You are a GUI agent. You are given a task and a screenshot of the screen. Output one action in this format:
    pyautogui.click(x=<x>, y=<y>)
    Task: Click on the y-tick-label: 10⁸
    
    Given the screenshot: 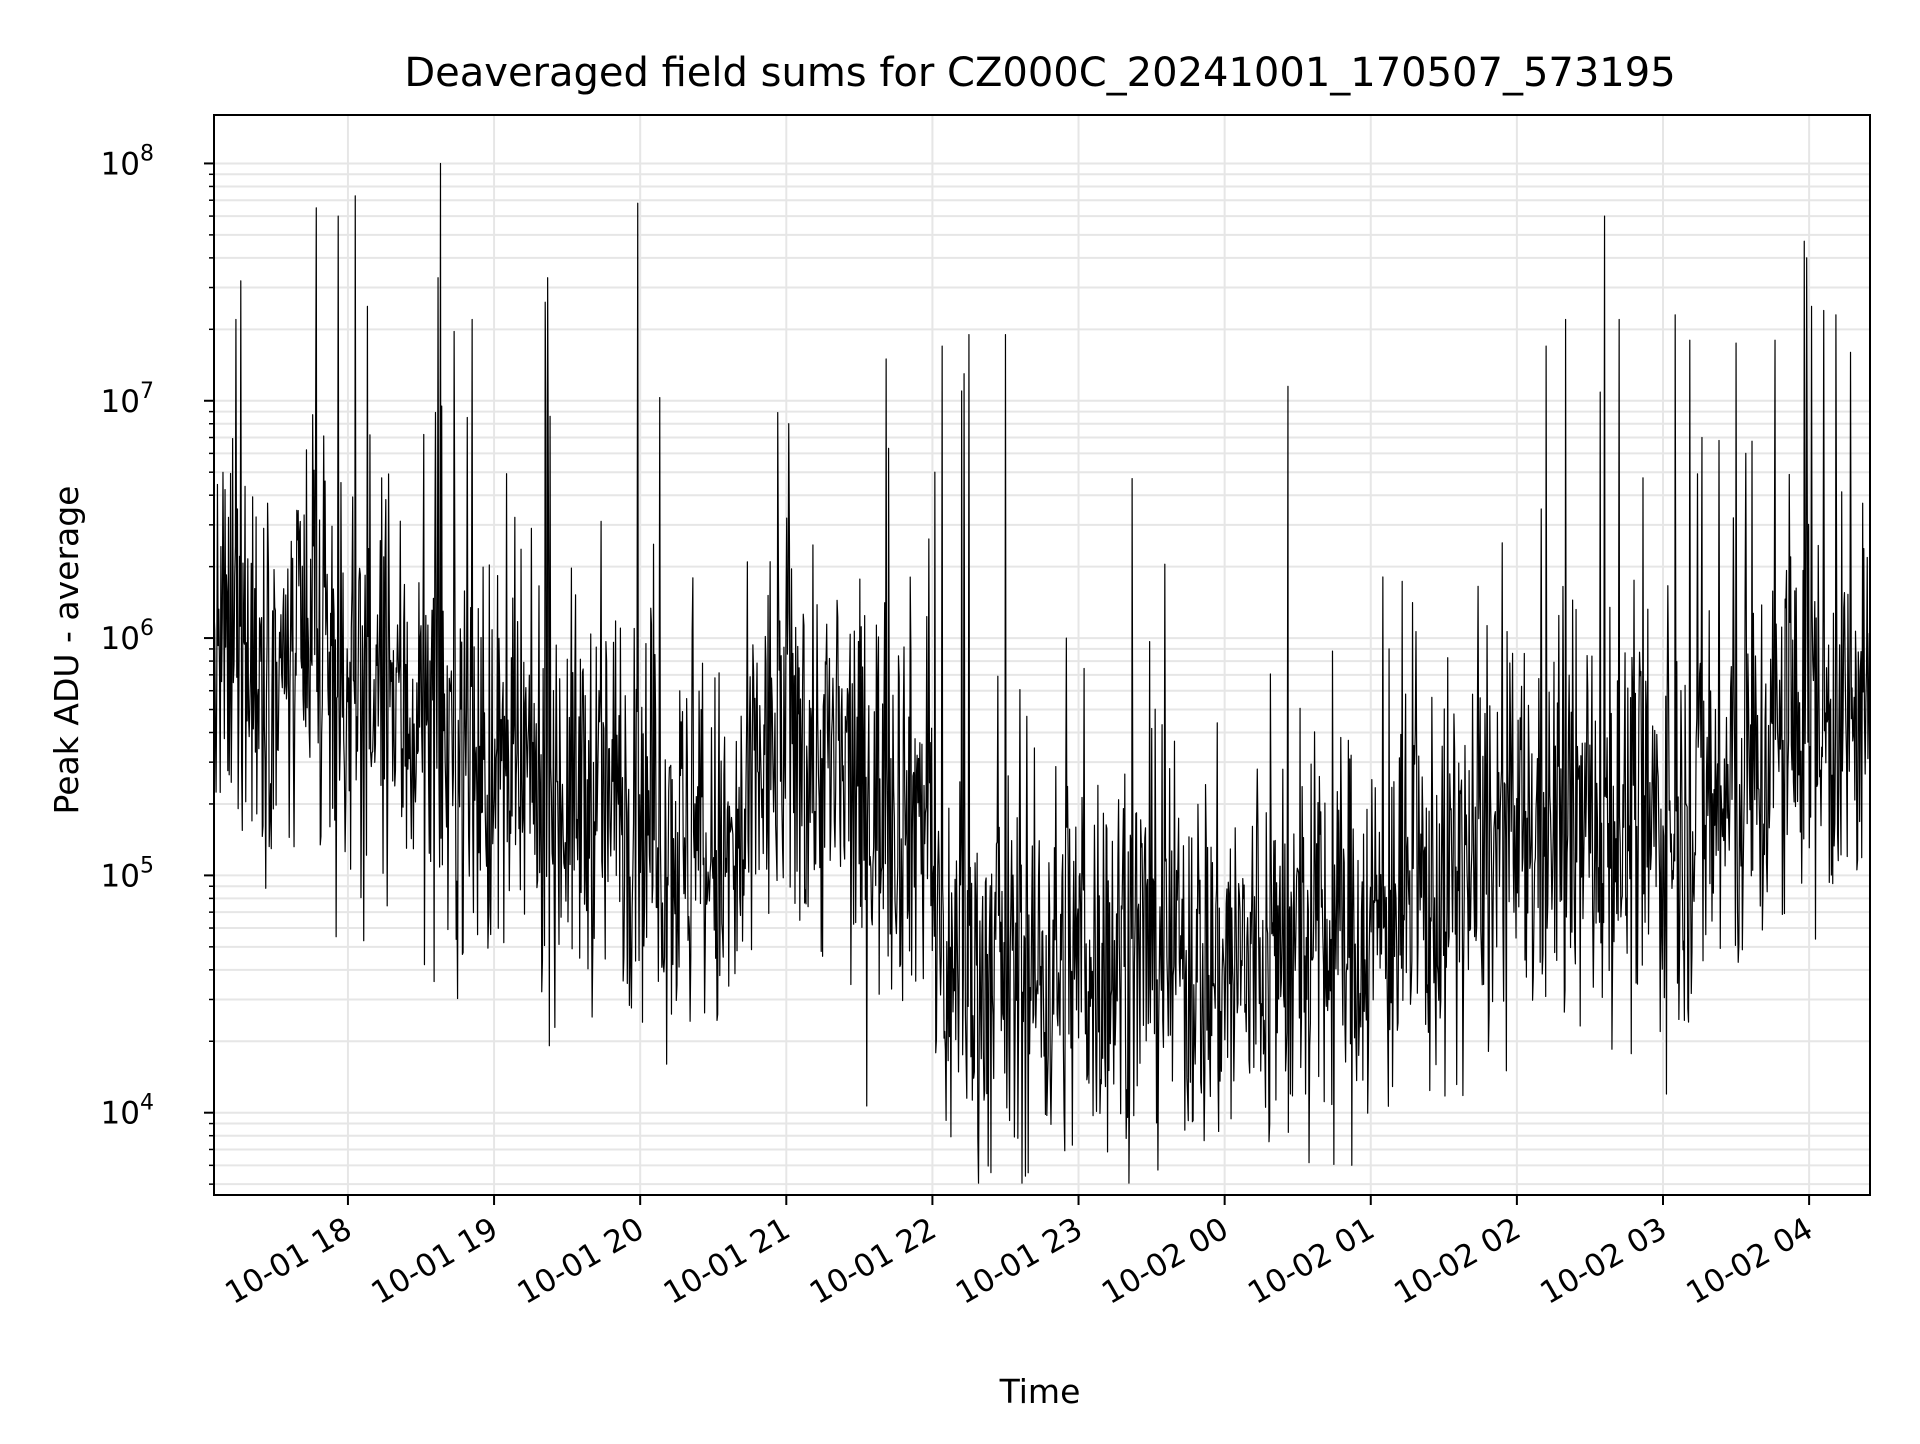 What is the action you would take?
    pyautogui.click(x=127, y=161)
    